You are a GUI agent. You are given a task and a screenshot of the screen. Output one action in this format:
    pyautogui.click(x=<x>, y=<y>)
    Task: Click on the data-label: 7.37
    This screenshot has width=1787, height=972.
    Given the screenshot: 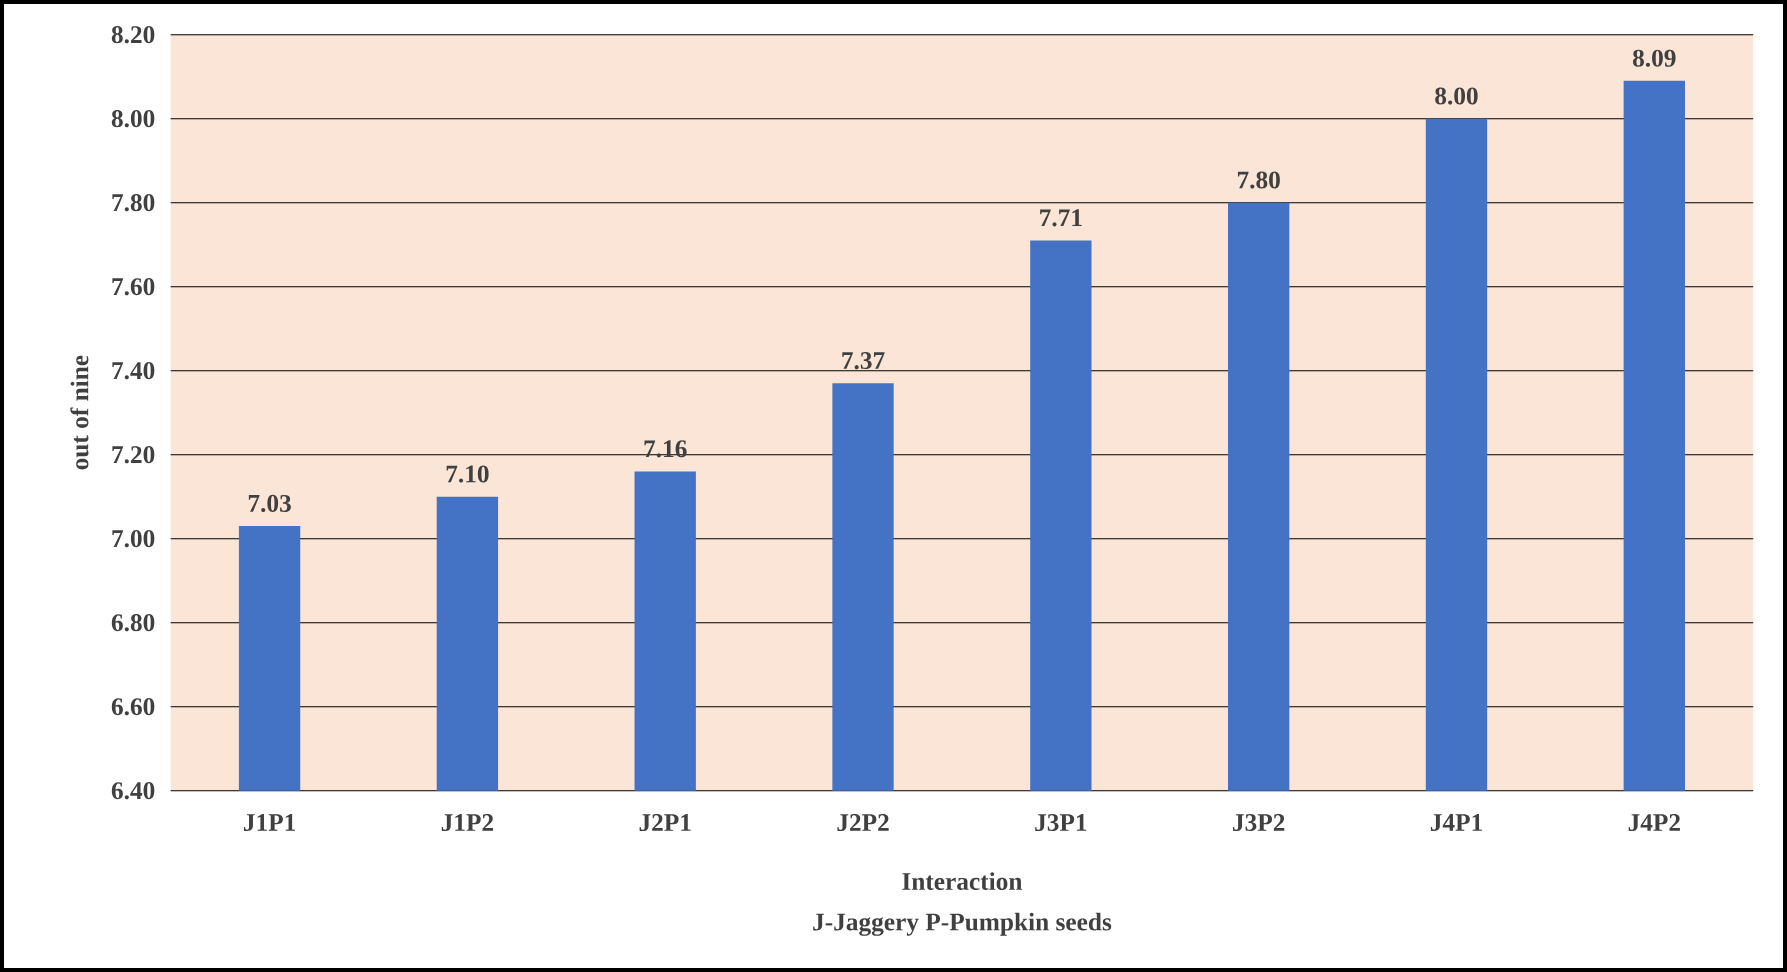 What is the action you would take?
    pyautogui.click(x=863, y=361)
    